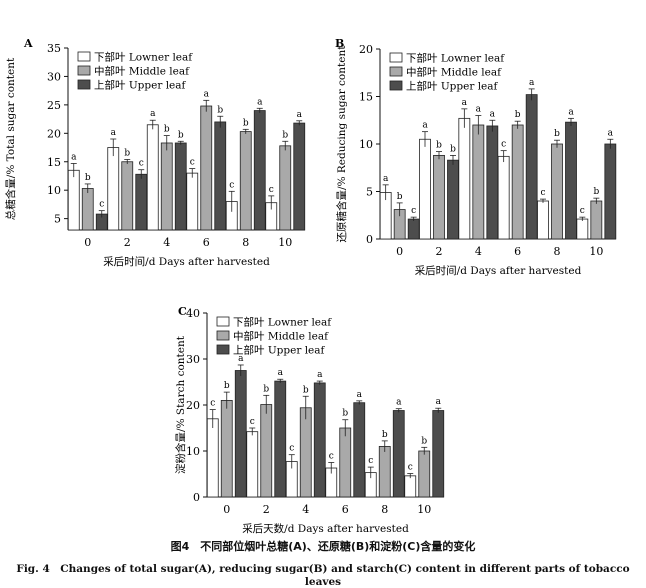 The width and height of the screenshot is (646, 588). I want to click on legend-label-upper: 上部叶 Upper leaf, so click(452, 86).